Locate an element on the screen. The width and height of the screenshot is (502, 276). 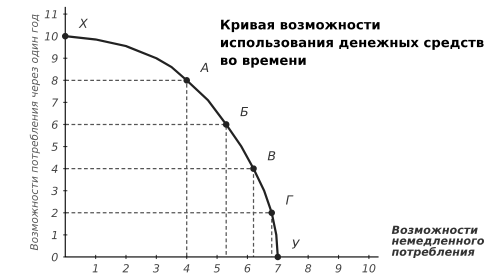
x-tick-label: 7 is located at coordinates (278, 268).